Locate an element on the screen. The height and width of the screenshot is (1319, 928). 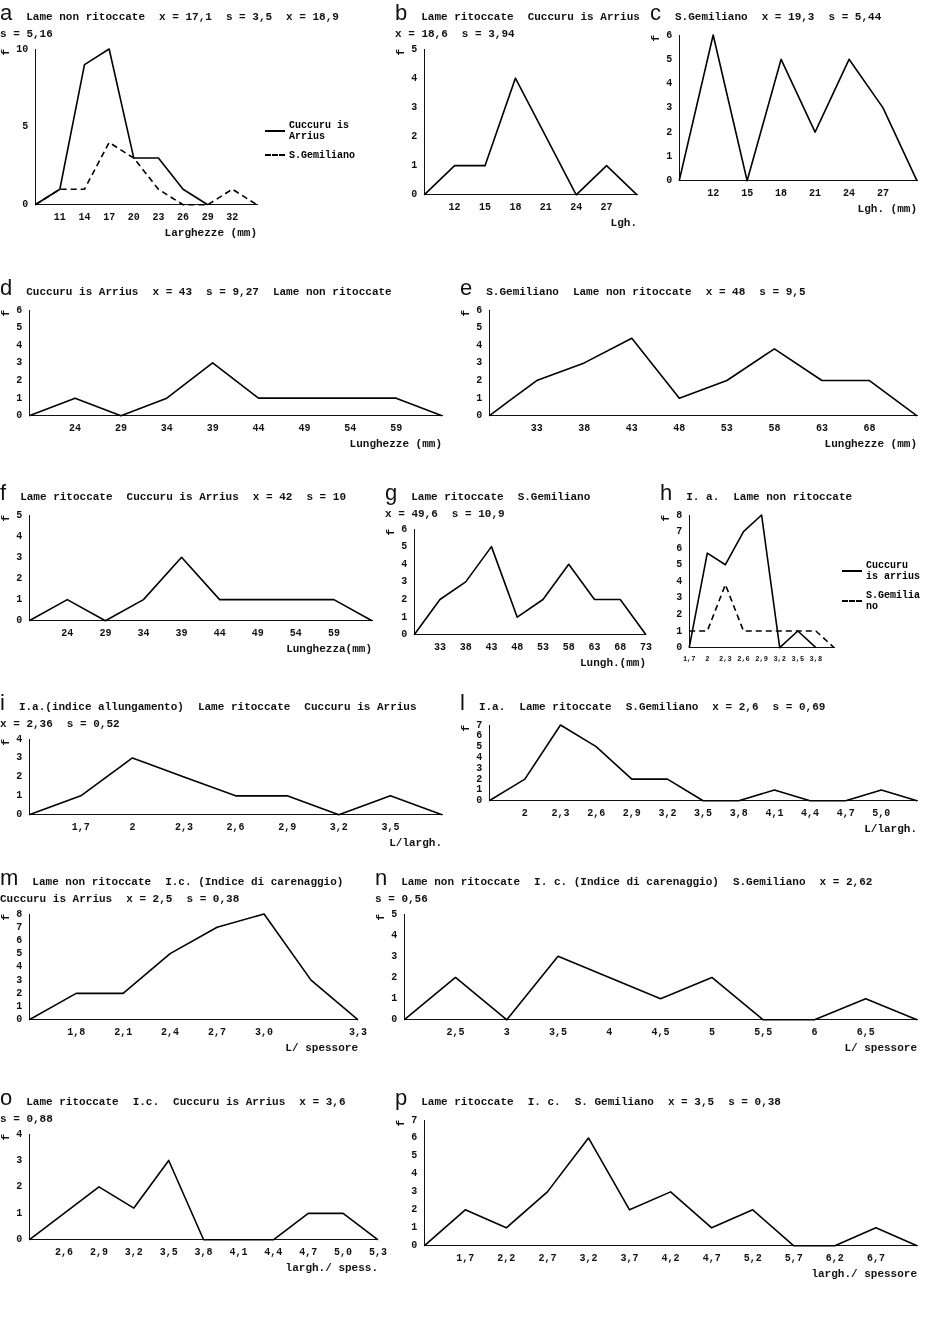
x-tick-label: 11 is located at coordinates (59, 218).